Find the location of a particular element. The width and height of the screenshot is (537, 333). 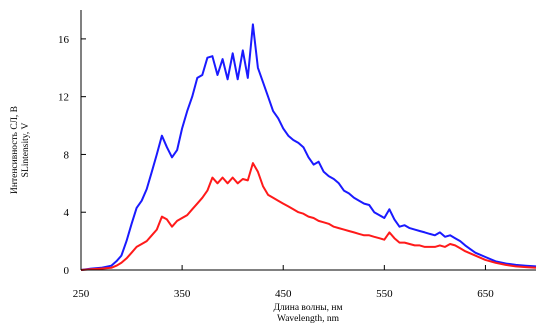

x-axis-label-ru: Длина волны, нм is located at coordinates (308, 308).